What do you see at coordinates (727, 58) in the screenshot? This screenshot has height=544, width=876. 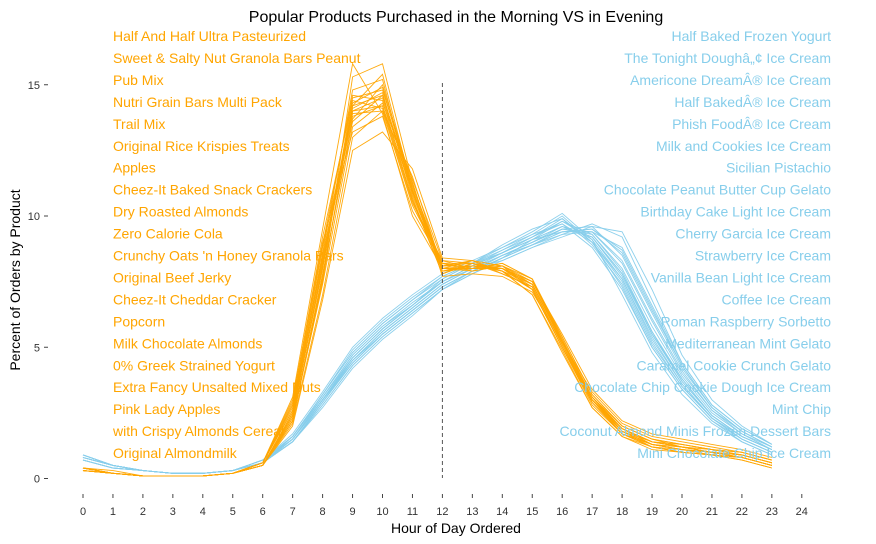 I see `evening-product-label: The Tonight Doughâ„¢ Ice Cream` at bounding box center [727, 58].